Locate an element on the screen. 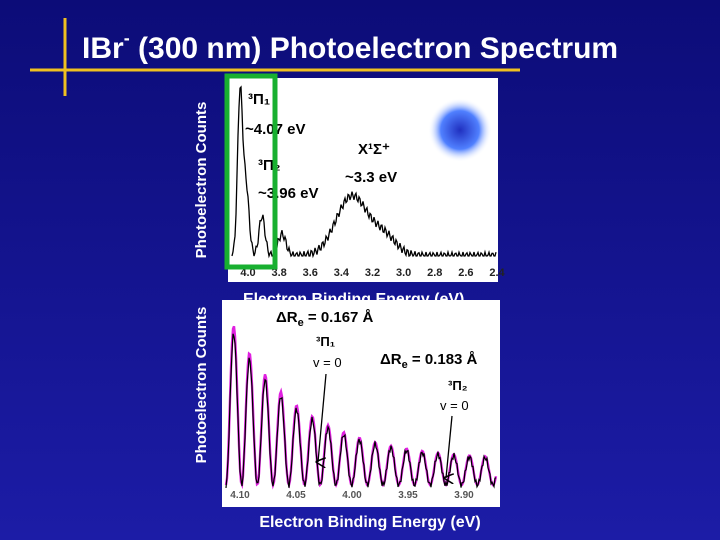 The width and height of the screenshot is (720, 540). spectrum is located at coordinates (361, 411).